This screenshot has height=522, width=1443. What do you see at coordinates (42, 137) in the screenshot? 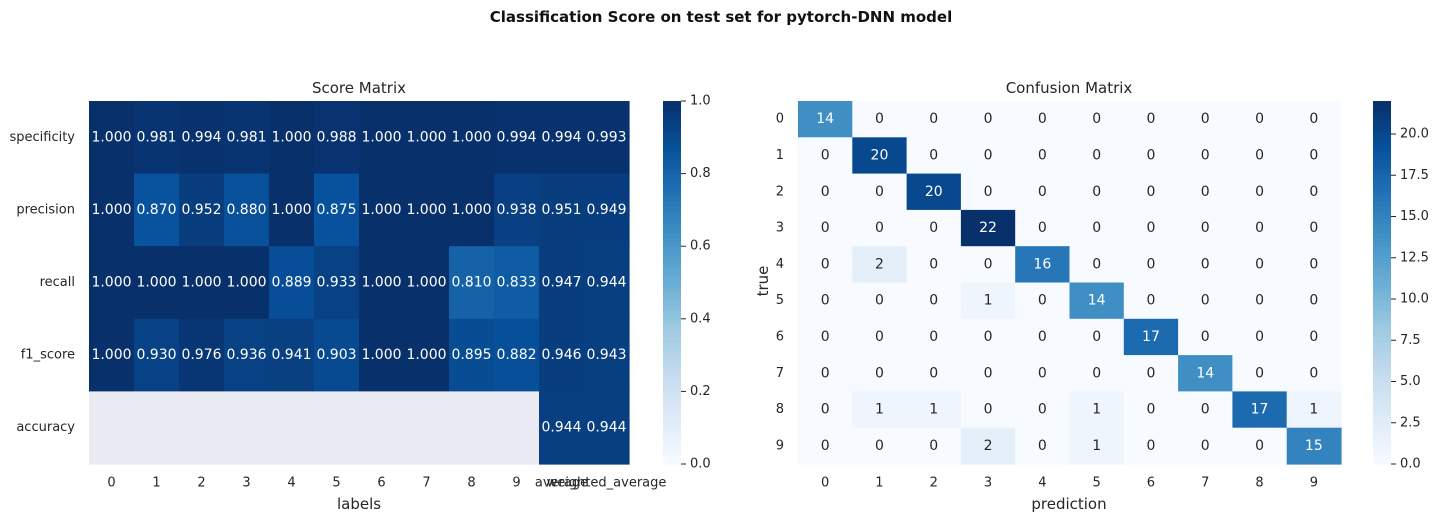
I see `y-tick-label: specificity` at bounding box center [42, 137].